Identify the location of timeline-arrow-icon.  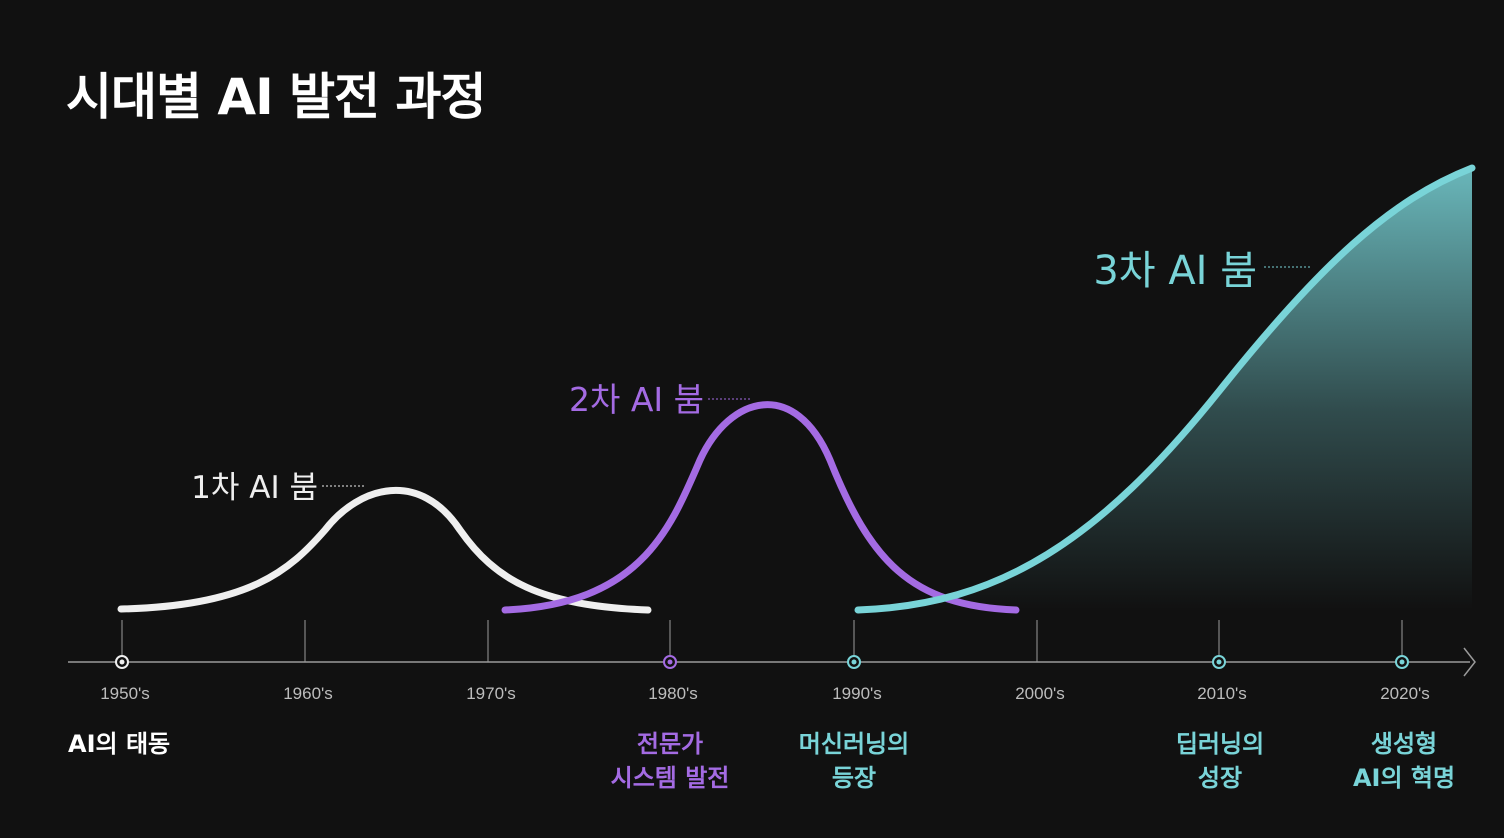
(1469, 662).